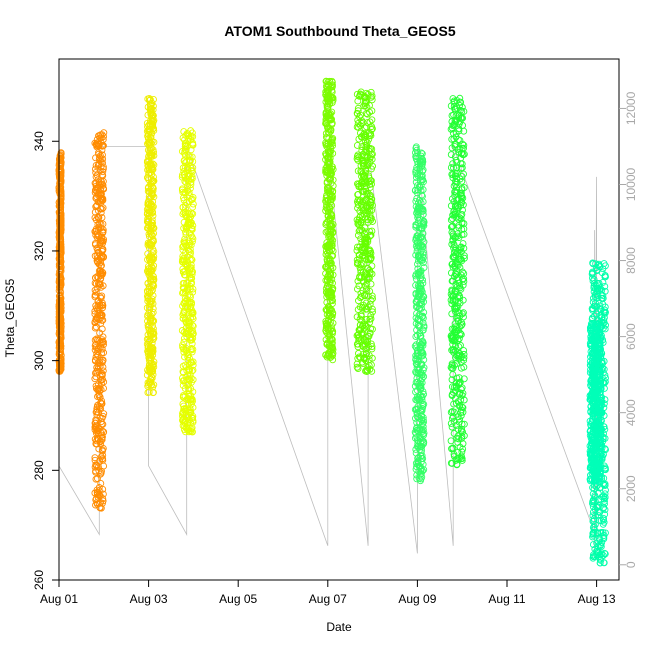  What do you see at coordinates (631, 564) in the screenshot?
I see `y2-tick-label: 0` at bounding box center [631, 564].